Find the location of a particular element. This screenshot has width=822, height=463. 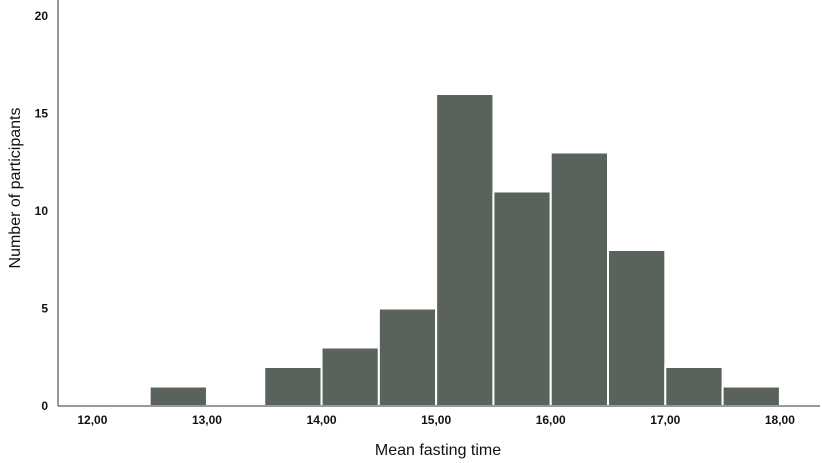

x-axis-title: Mean fasting time is located at coordinates (438, 450).